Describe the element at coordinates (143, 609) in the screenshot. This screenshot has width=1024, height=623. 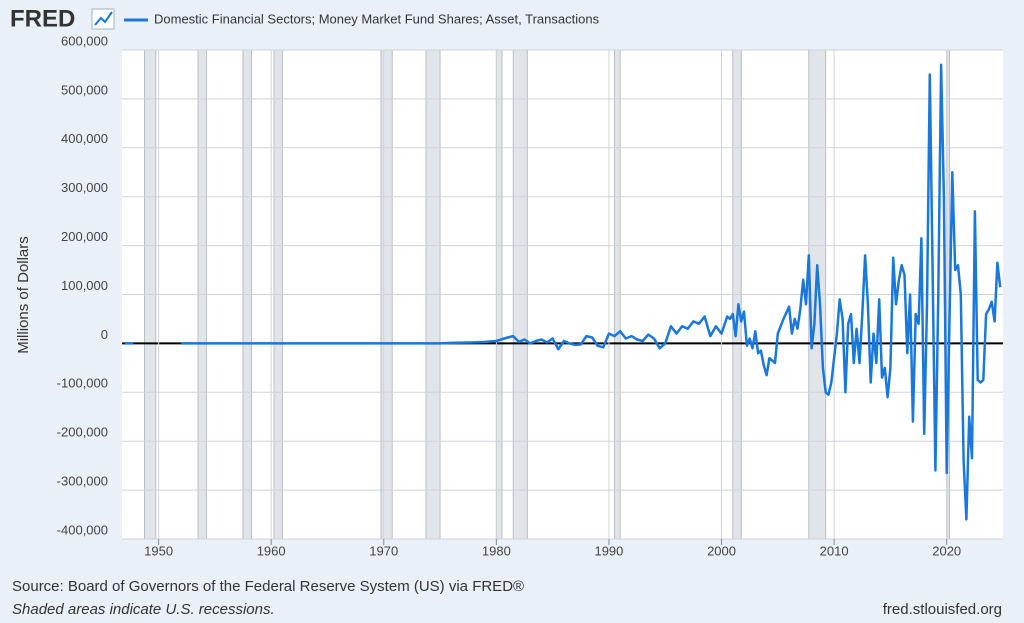
I see `recession-note: Shaded areas indicate U.S. recessions.` at that location.